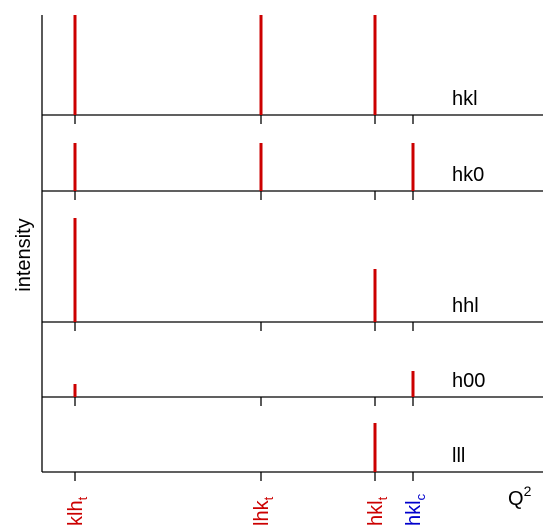  I want to click on position-label: hklc, so click(415, 509).